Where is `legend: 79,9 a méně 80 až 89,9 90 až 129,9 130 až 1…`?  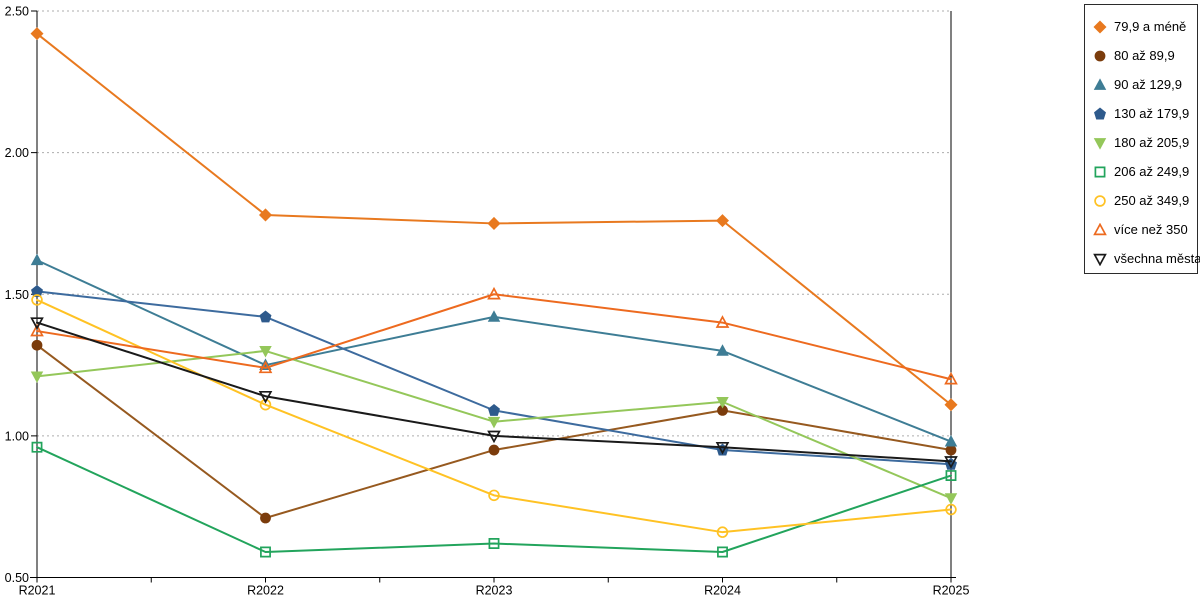
legend: 79,9 a méně 80 až 89,9 90 až 129,9 130 až 1… is located at coordinates (1142, 139).